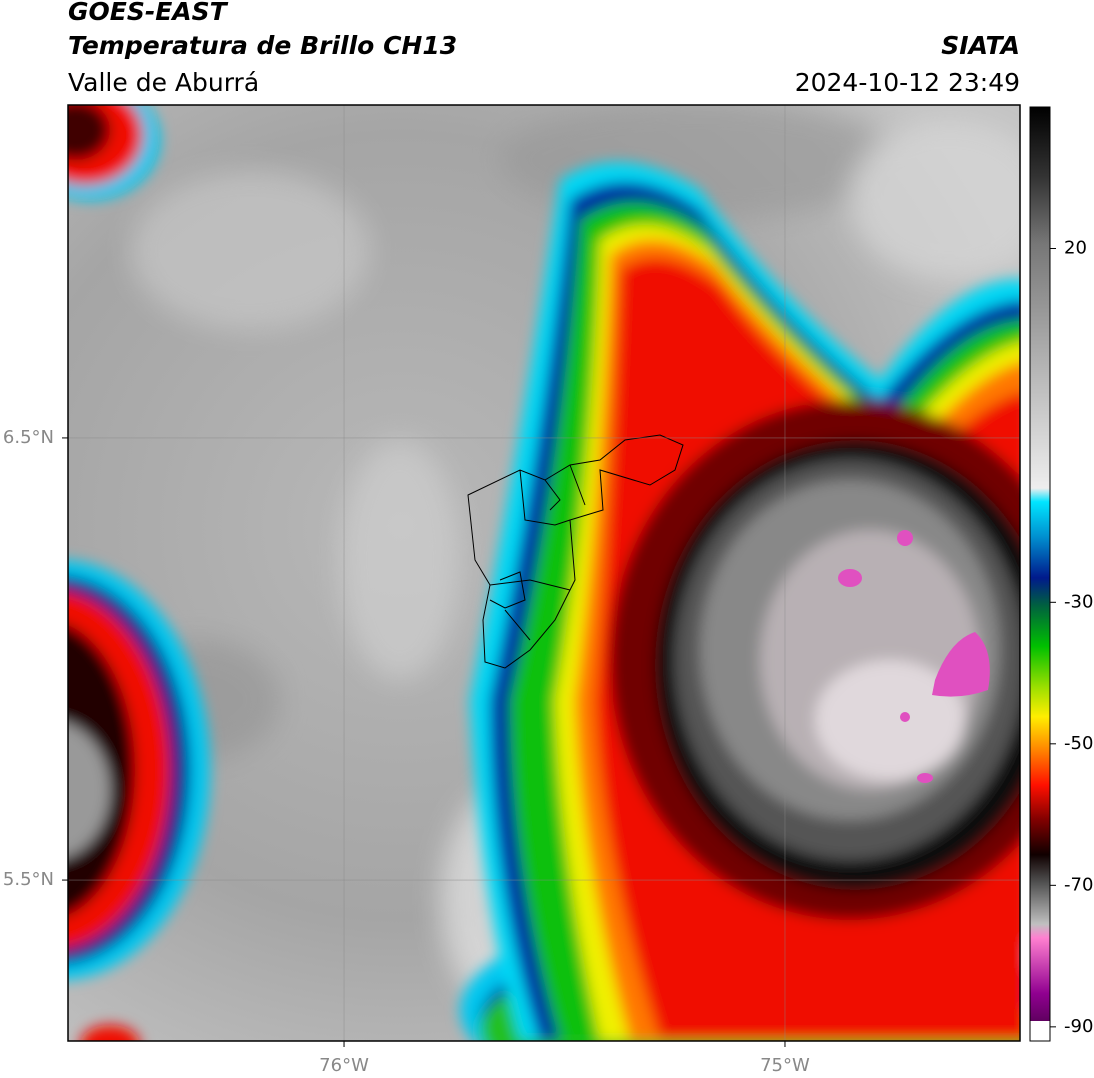  What do you see at coordinates (1078, 884) in the screenshot?
I see `colorbar-tick-label: -70` at bounding box center [1078, 884].